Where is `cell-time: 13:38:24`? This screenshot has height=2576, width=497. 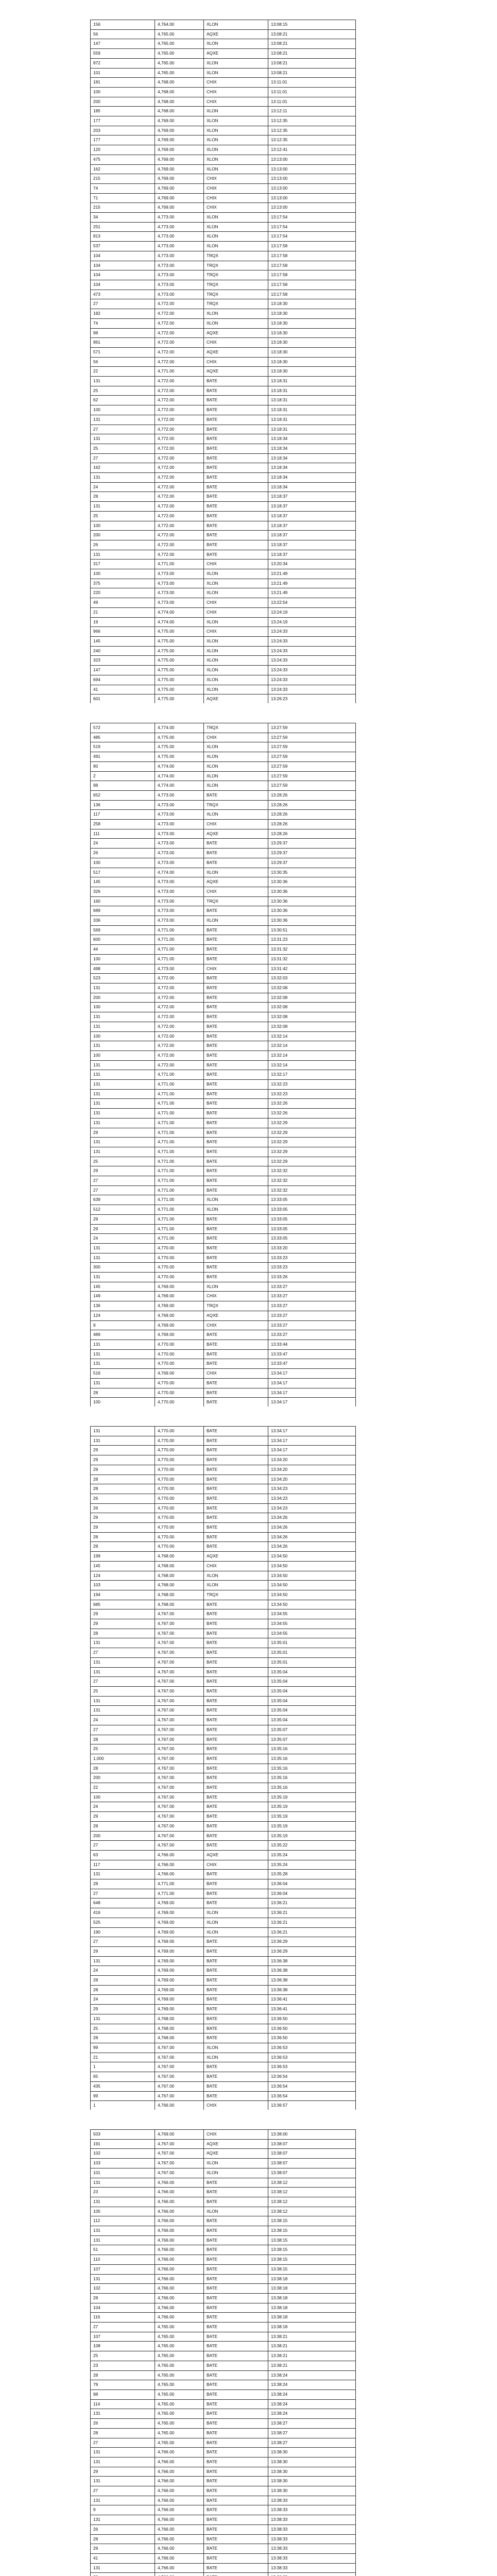
cell-time: 13:38:24 is located at coordinates (312, 2375).